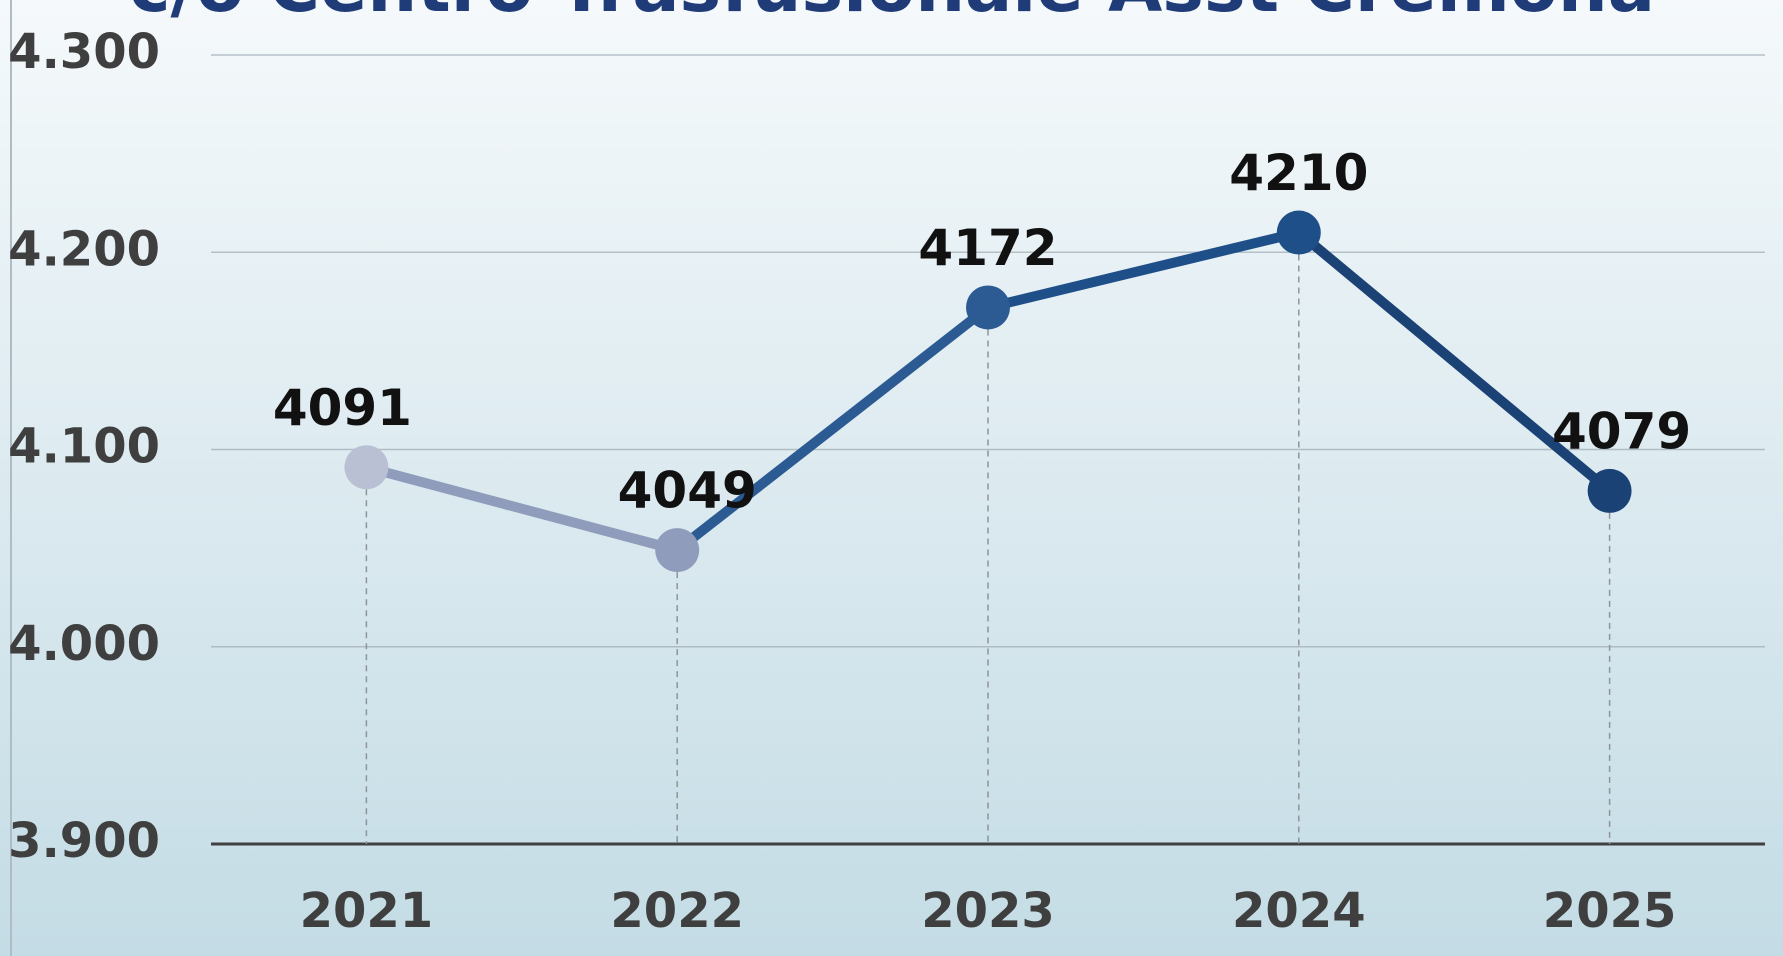 The height and width of the screenshot is (956, 1783). Describe the element at coordinates (84, 249) in the screenshot. I see `y-tick-label: 4.200` at that location.